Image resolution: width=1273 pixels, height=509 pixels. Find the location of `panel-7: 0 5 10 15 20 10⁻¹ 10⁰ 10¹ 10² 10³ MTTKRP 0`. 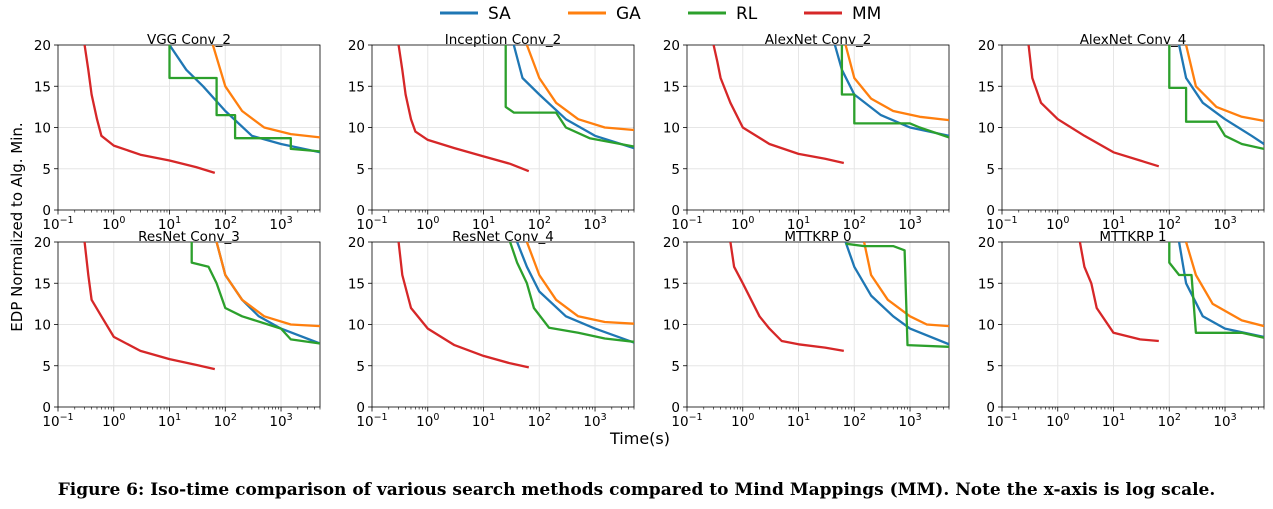

panel-7: 0 5 10 15 20 10⁻¹ 10⁰ 10¹ 10² 10³ MTTKRP 0 is located at coordinates (806, 329).